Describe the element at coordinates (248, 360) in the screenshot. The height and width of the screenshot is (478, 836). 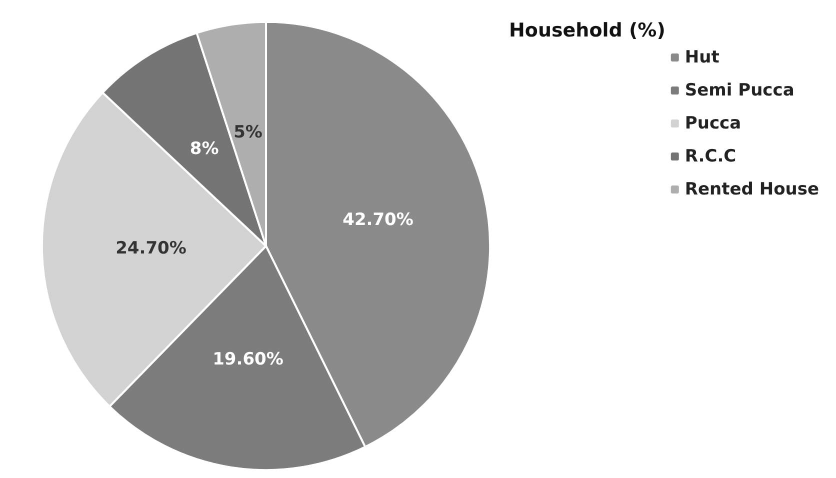
I see `data-label: 19.60%` at that location.